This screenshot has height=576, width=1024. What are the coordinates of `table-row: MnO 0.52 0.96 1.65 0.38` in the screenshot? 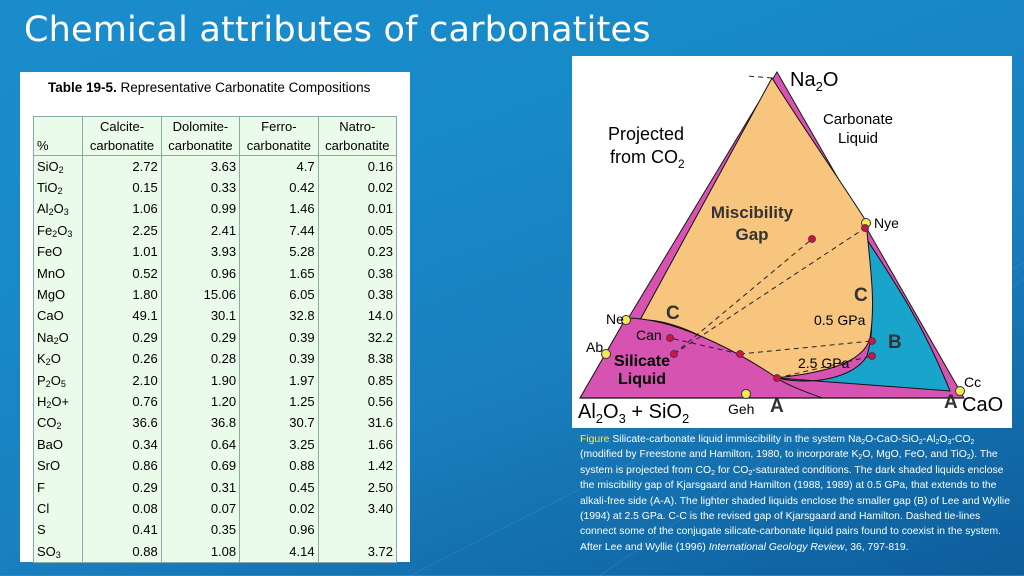 It's located at (215, 273).